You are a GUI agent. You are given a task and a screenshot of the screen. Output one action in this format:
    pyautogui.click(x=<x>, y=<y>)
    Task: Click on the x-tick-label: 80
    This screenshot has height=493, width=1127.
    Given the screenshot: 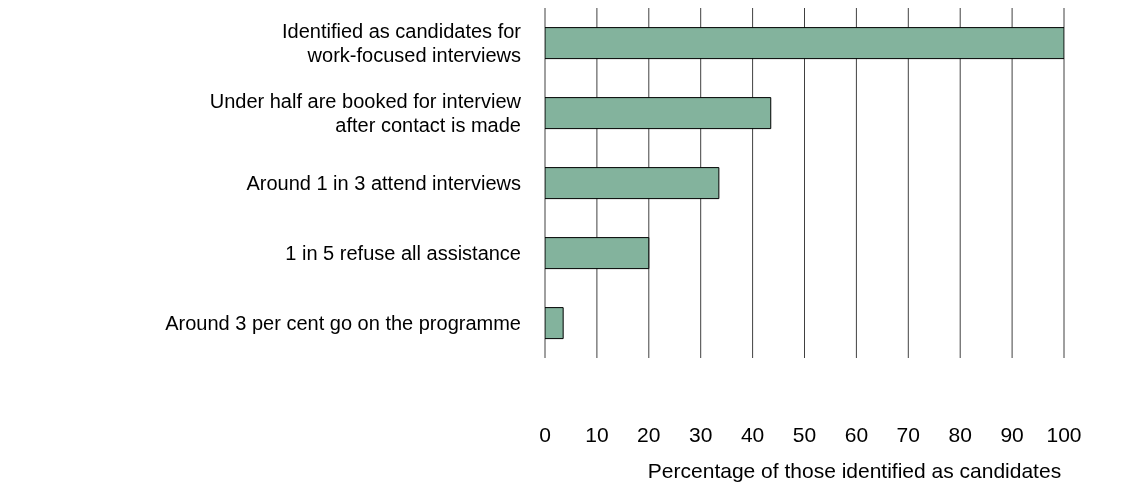 What is the action you would take?
    pyautogui.click(x=960, y=434)
    